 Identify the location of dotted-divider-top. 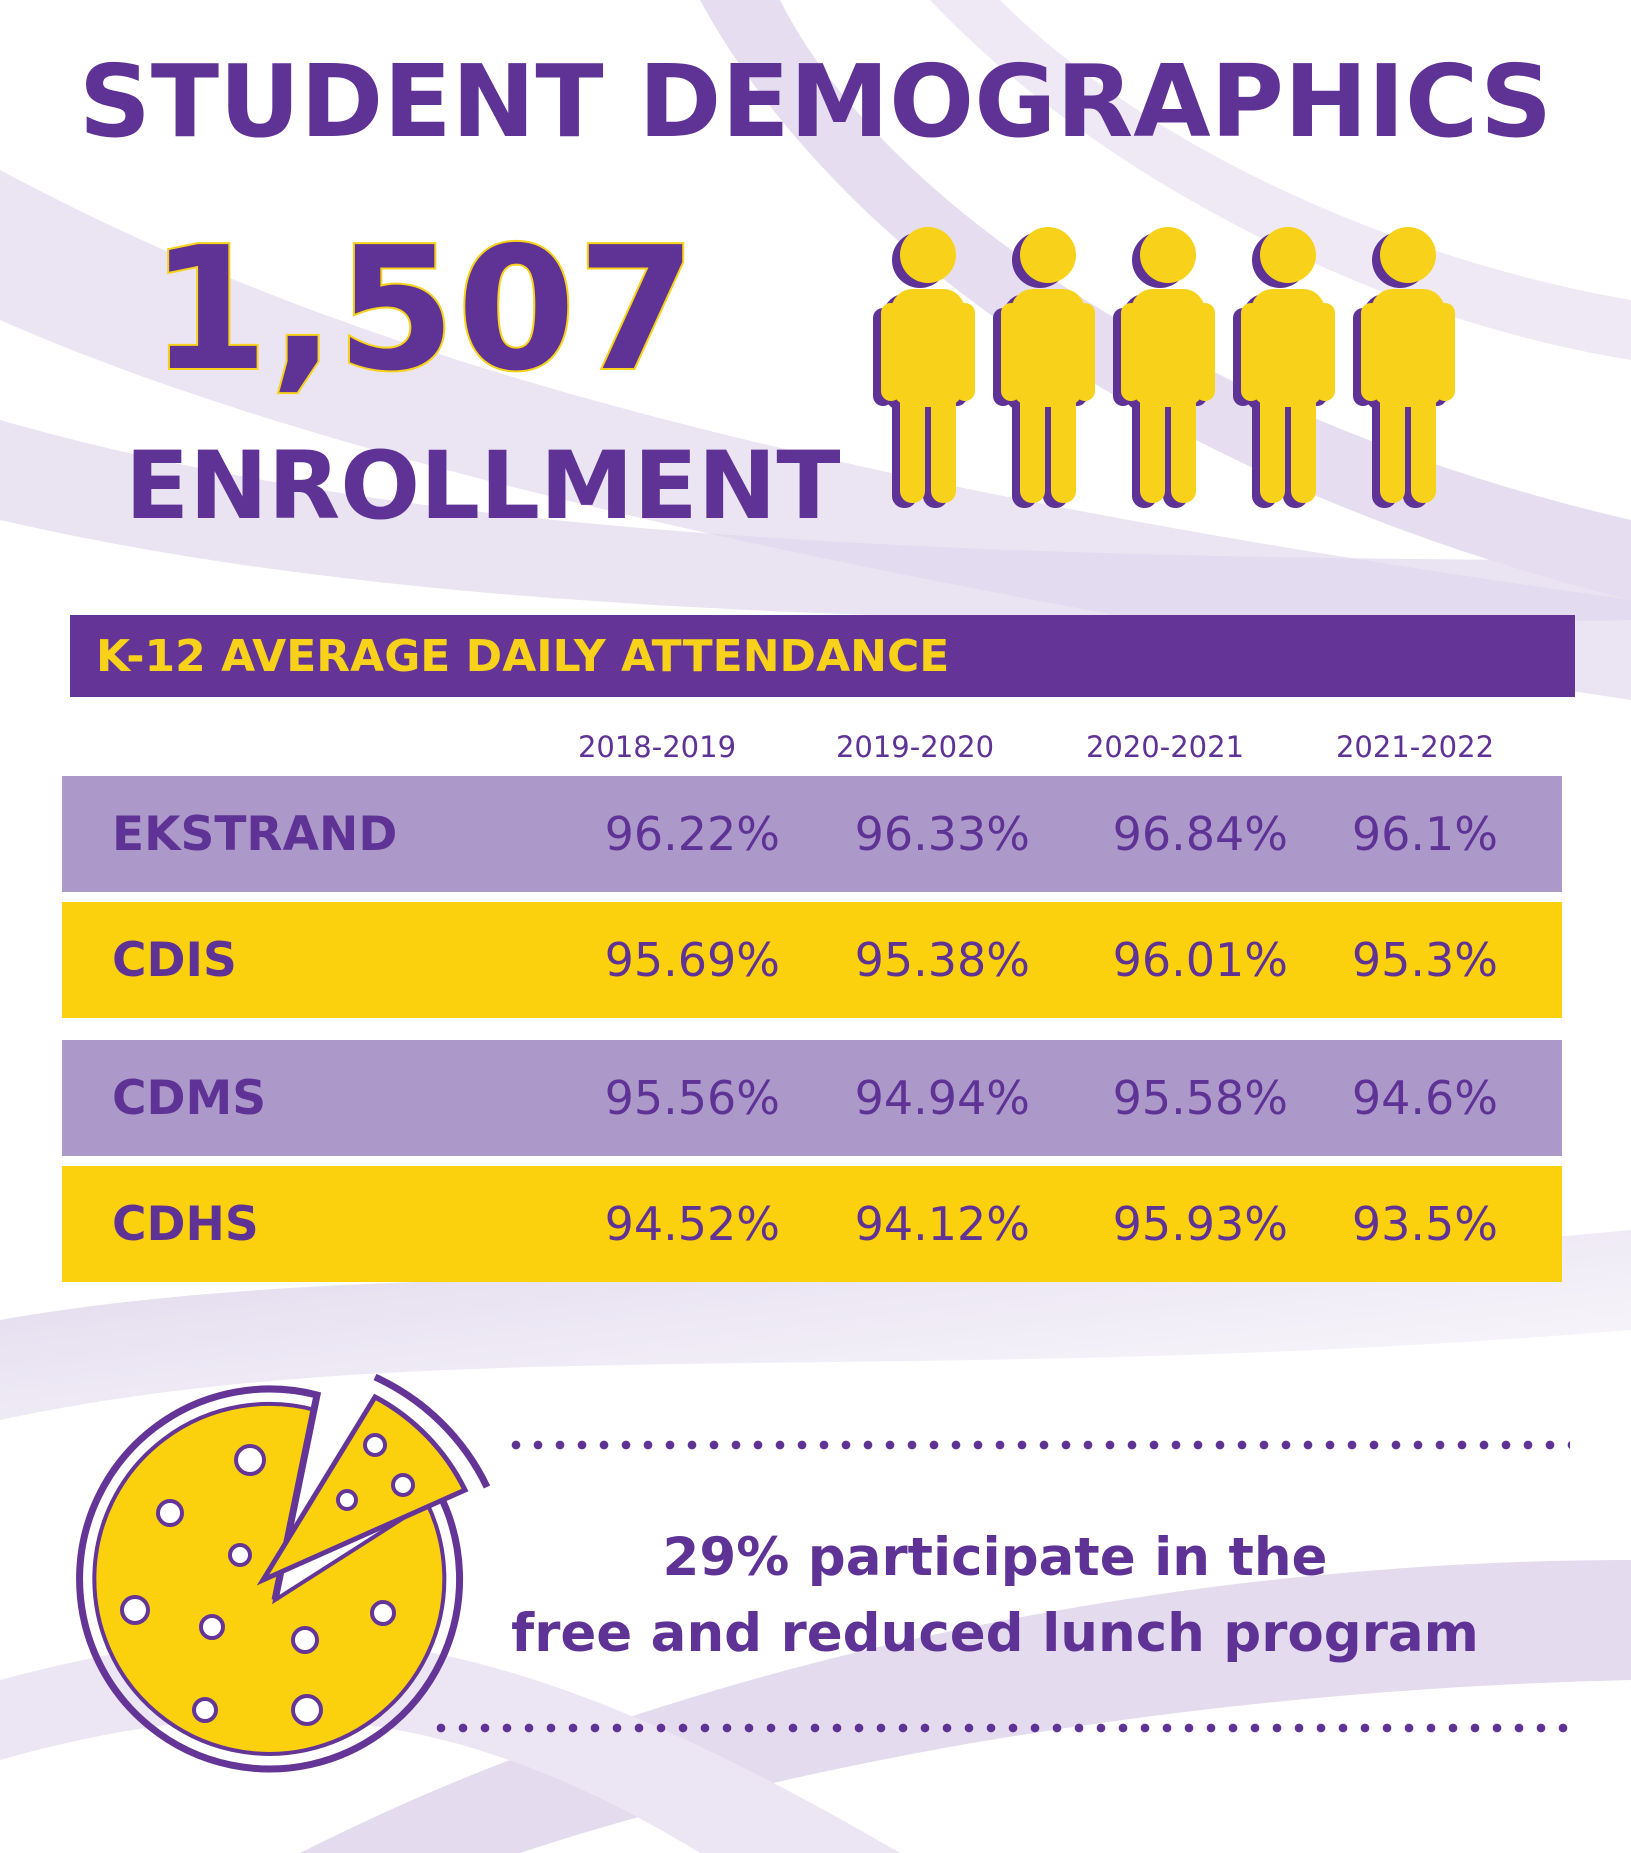
(1037, 1445).